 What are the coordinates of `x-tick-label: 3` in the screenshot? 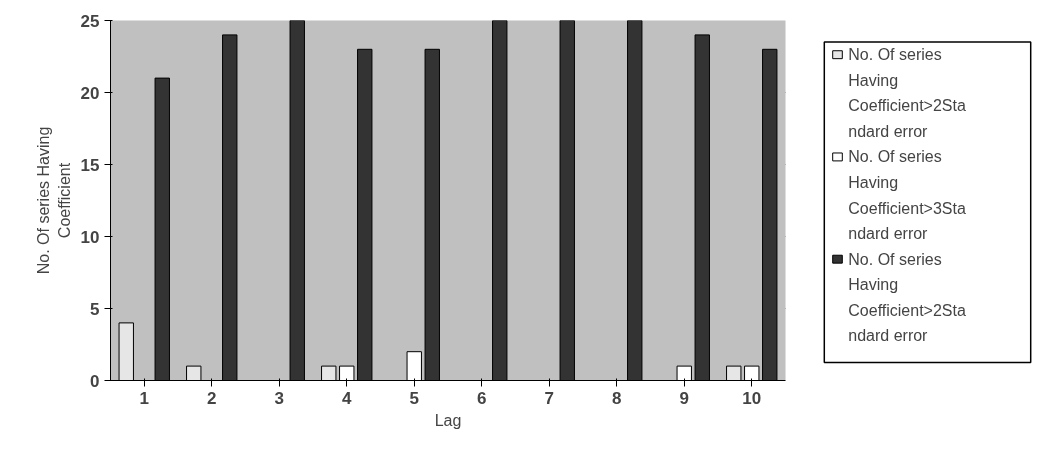 It's located at (279, 398).